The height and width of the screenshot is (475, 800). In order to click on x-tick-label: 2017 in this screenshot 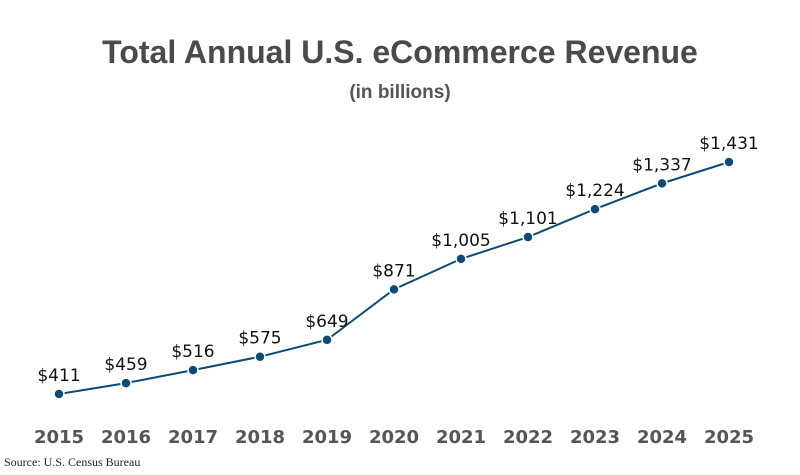, I will do `click(193, 437)`.